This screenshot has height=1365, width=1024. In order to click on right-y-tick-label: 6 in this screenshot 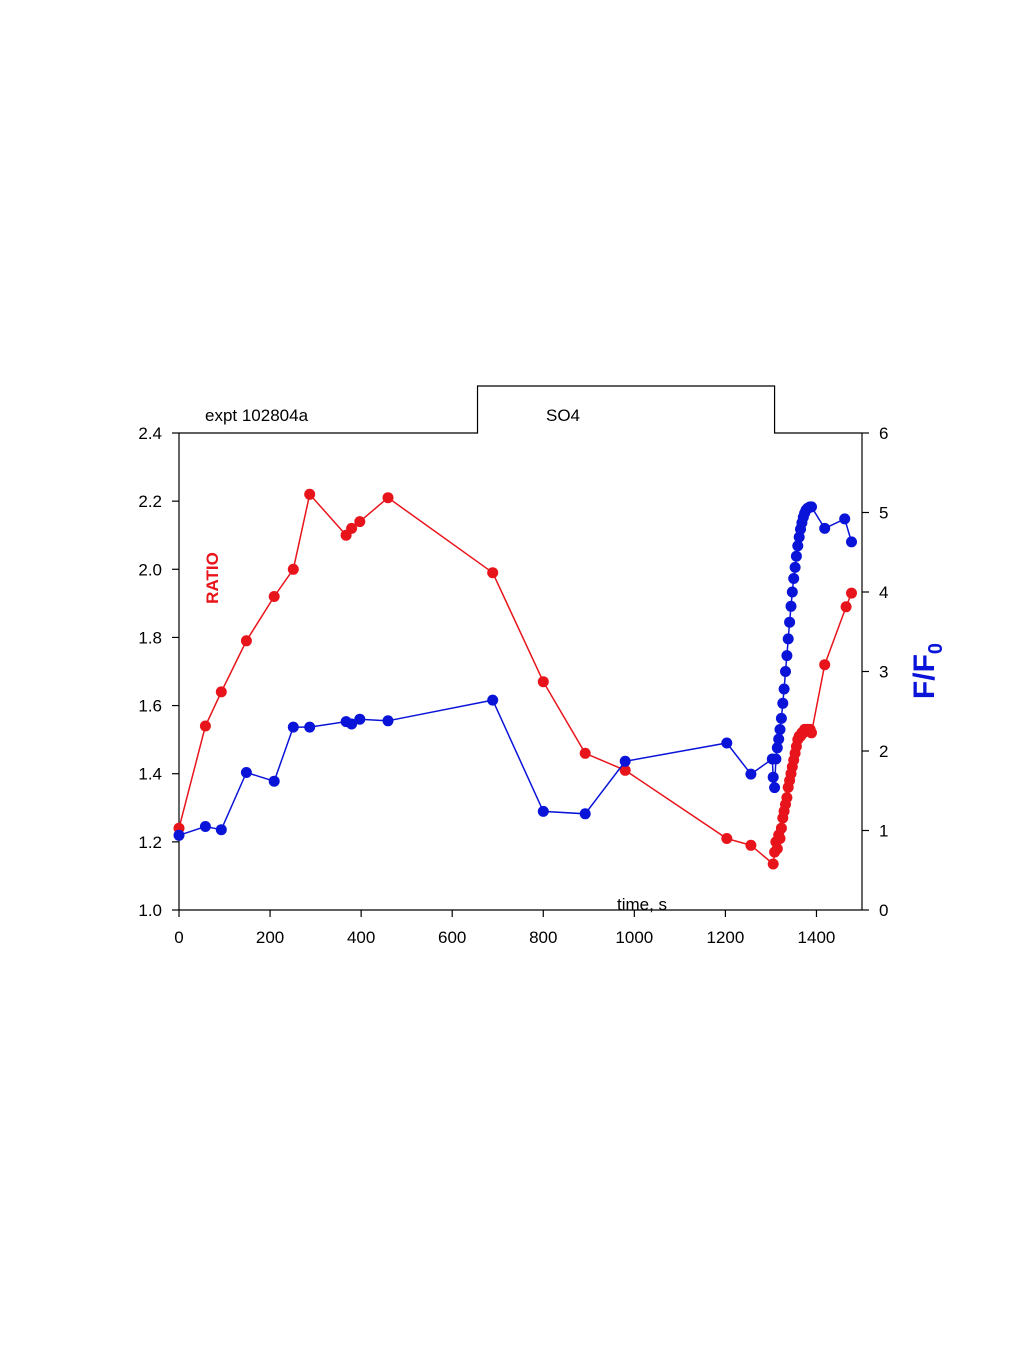, I will do `click(883, 433)`.